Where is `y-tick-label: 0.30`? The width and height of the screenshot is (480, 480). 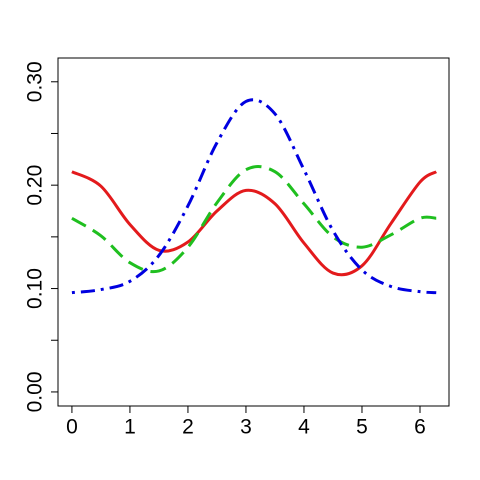
y-tick-label: 0.30 is located at coordinates (35, 81).